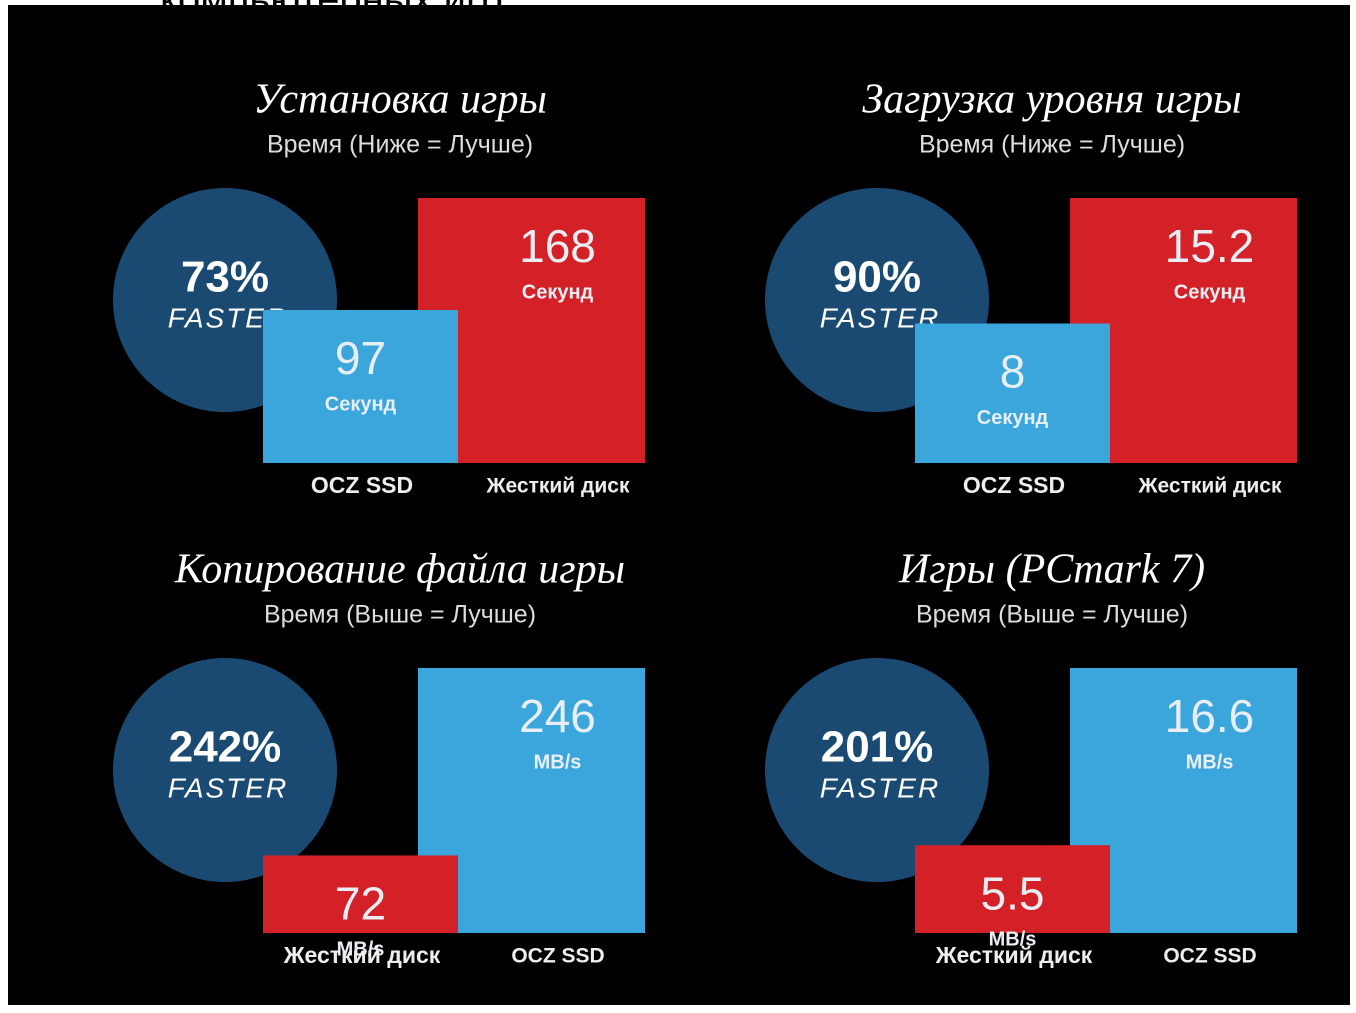  What do you see at coordinates (1051, 100) in the screenshot?
I see `chart-title: Загрузка уровня игры` at bounding box center [1051, 100].